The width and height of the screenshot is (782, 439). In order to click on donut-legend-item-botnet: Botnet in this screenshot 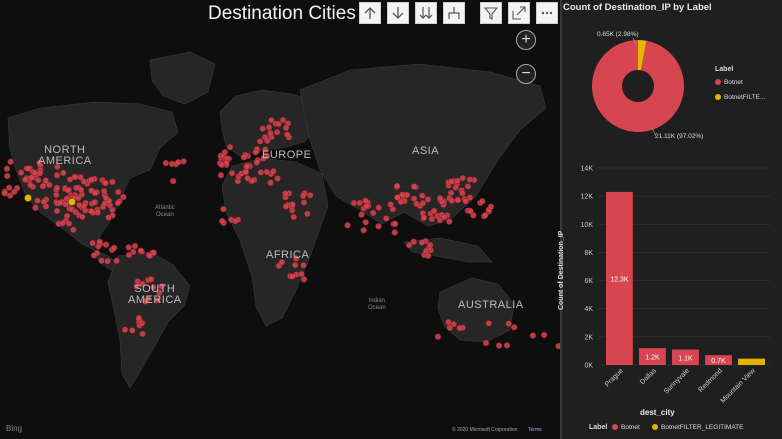, I will do `click(729, 82)`.